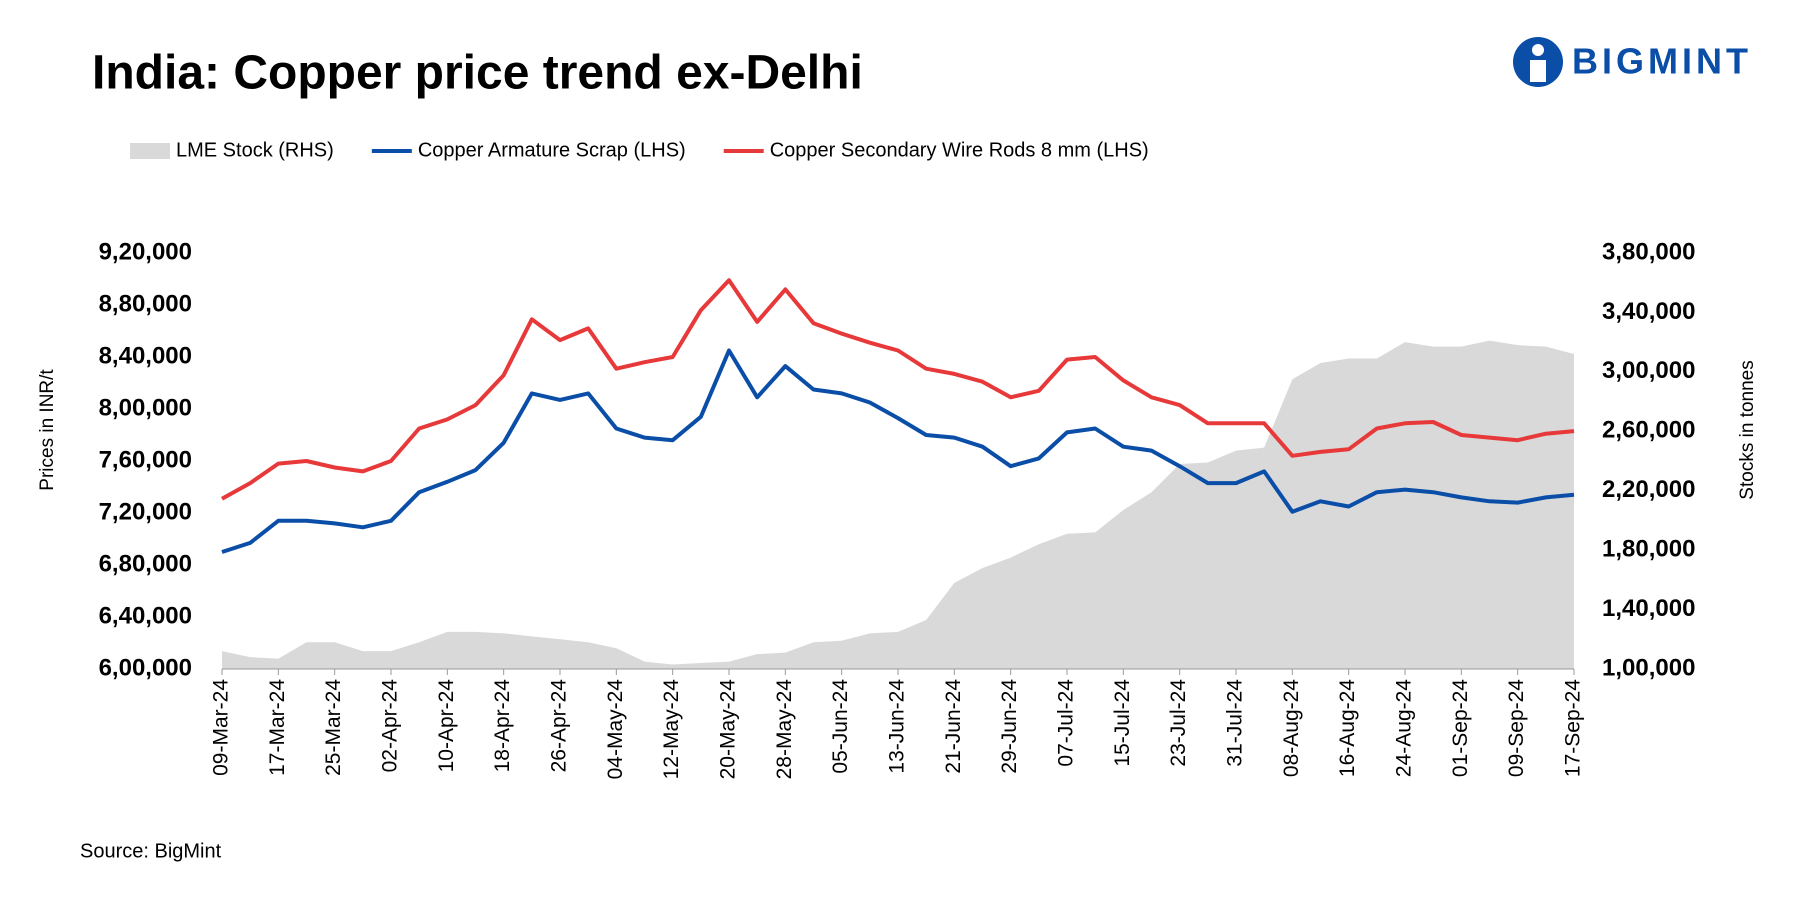 The width and height of the screenshot is (1797, 900). I want to click on x-tick-label: 17-Sep-24, so click(1573, 728).